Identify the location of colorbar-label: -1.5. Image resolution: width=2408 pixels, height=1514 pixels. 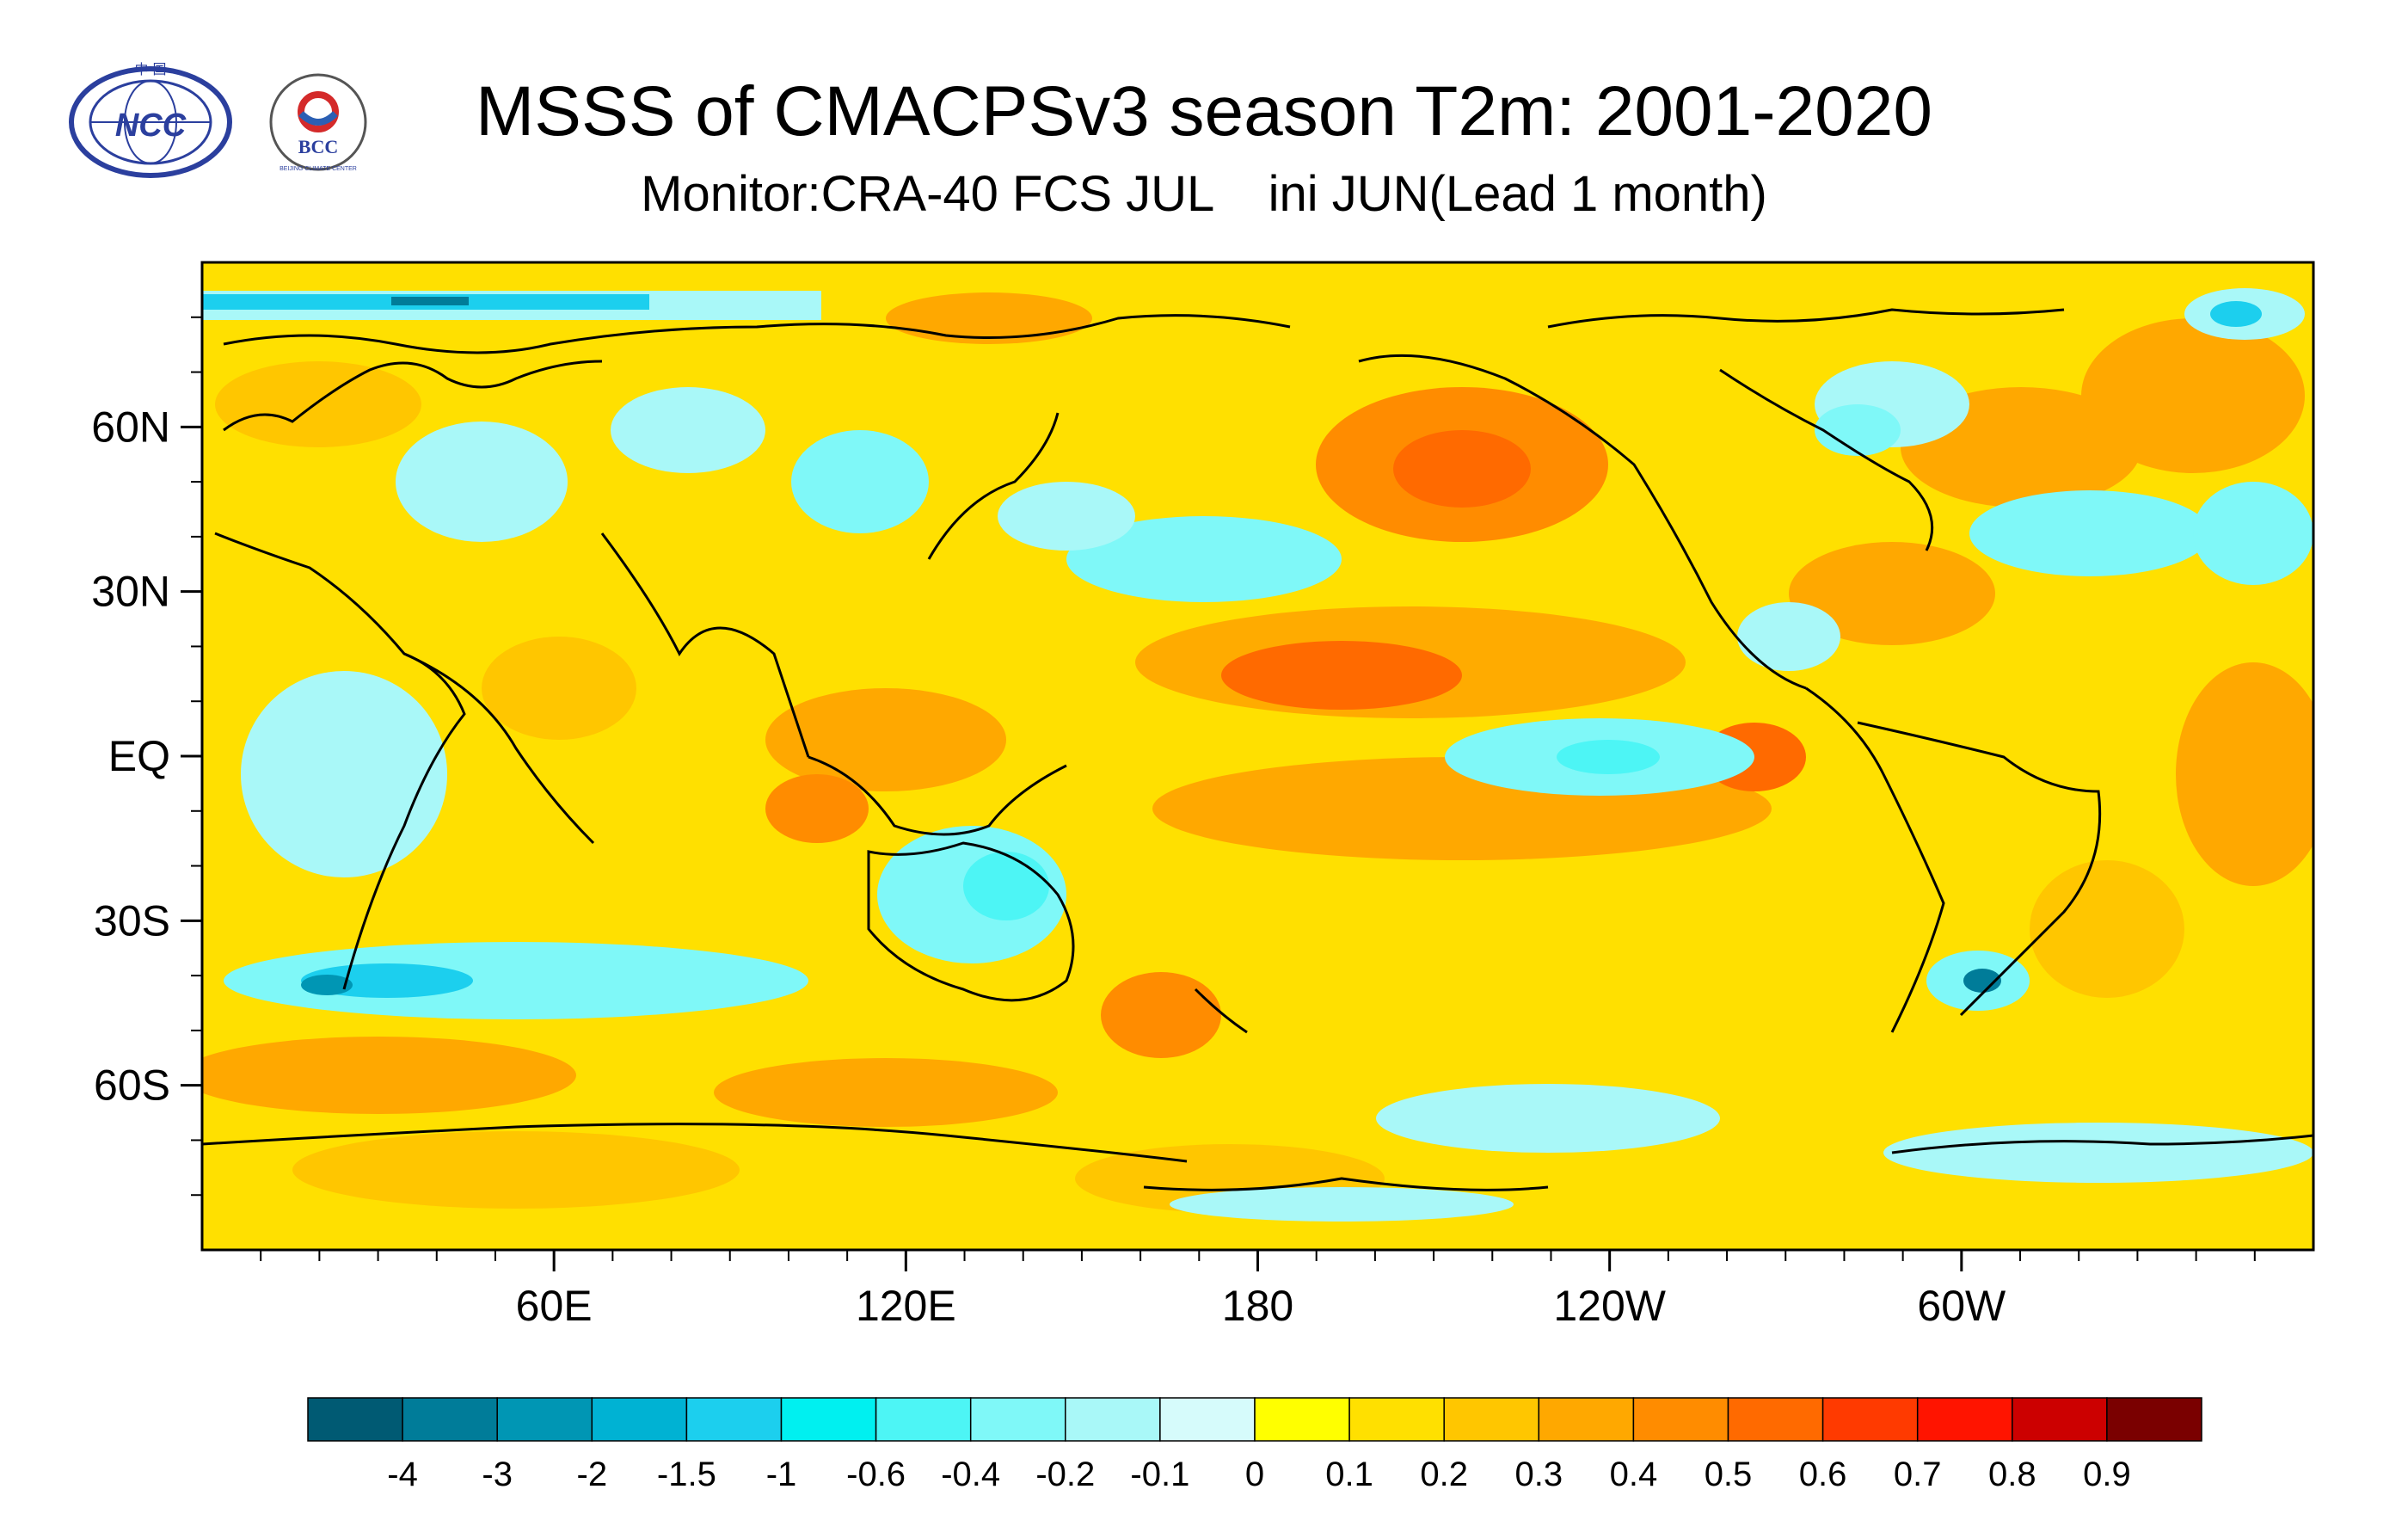
(686, 1474).